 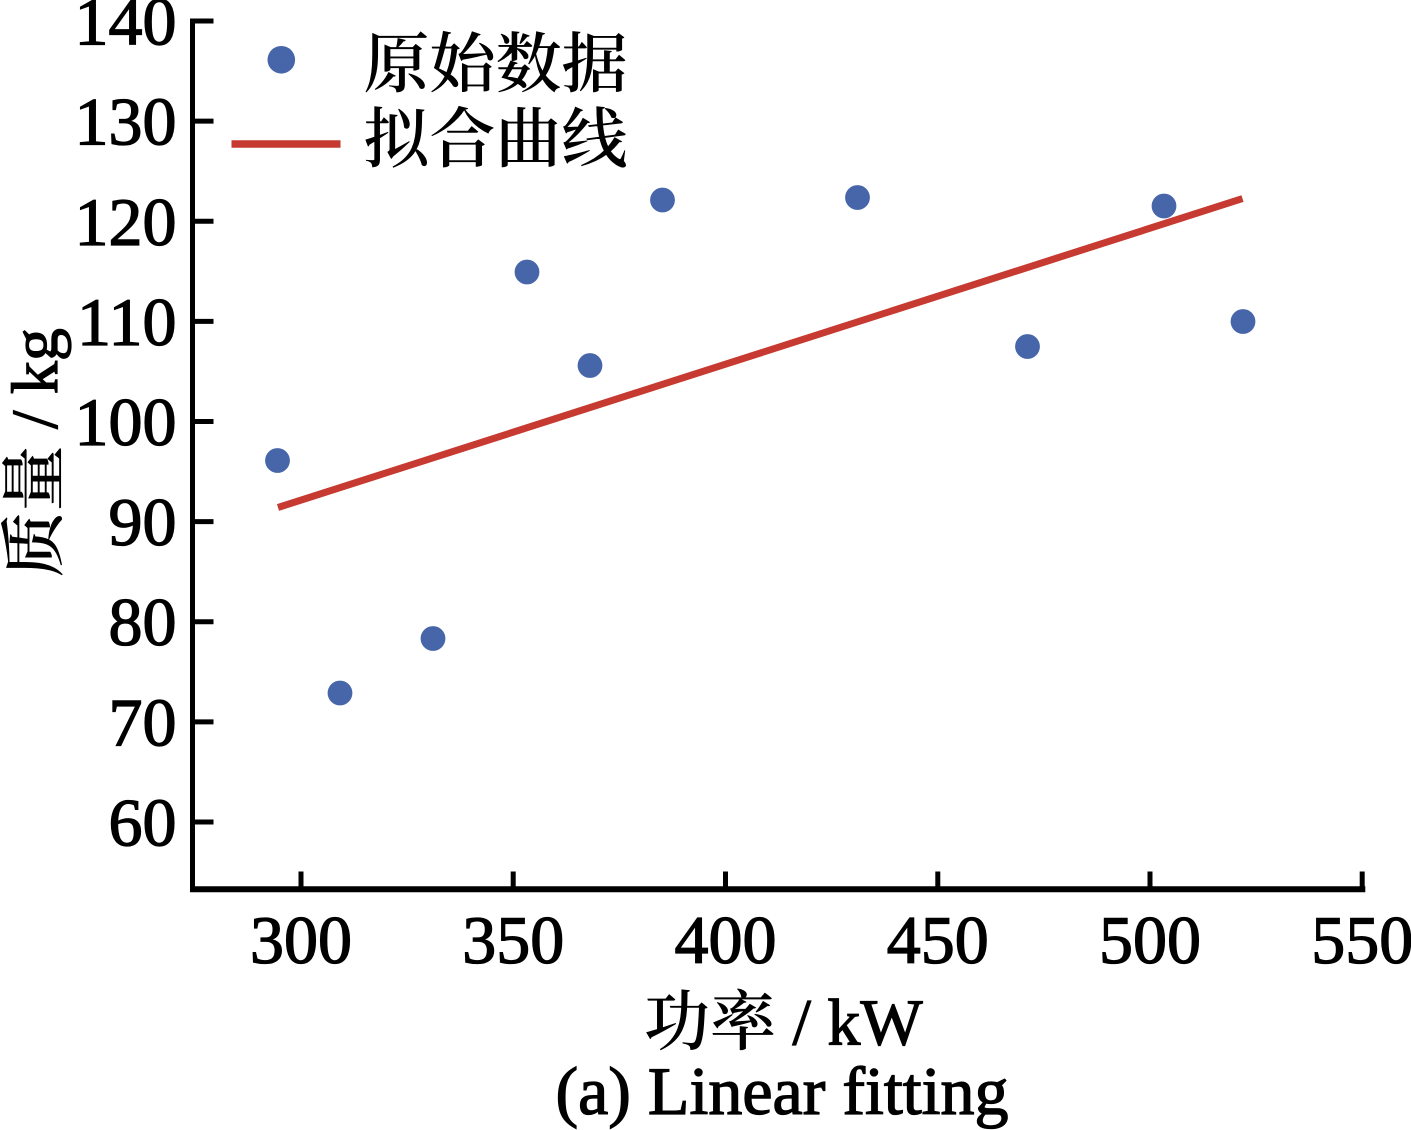 I want to click on svg-text: / kg, so click(x=36, y=386).